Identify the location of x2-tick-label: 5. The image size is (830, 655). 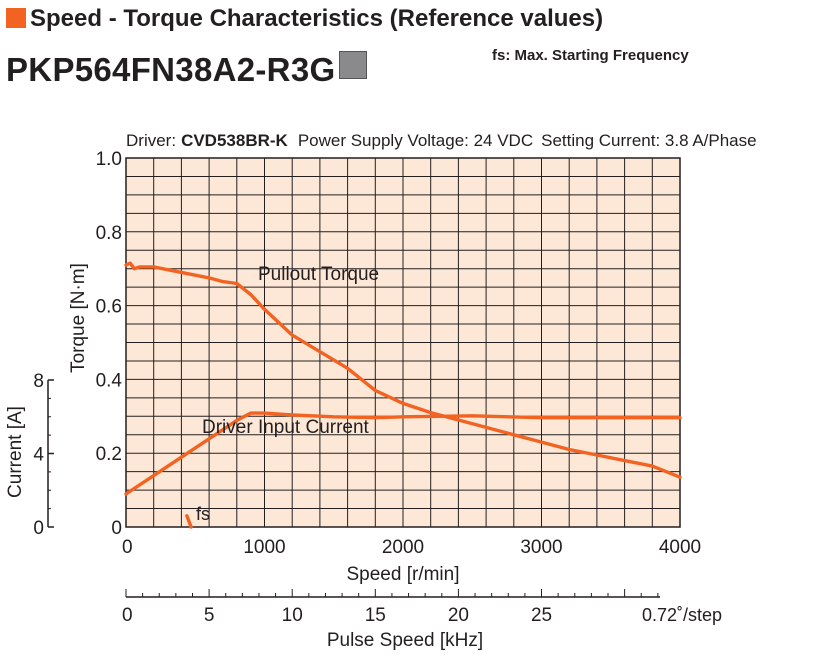
(209, 615).